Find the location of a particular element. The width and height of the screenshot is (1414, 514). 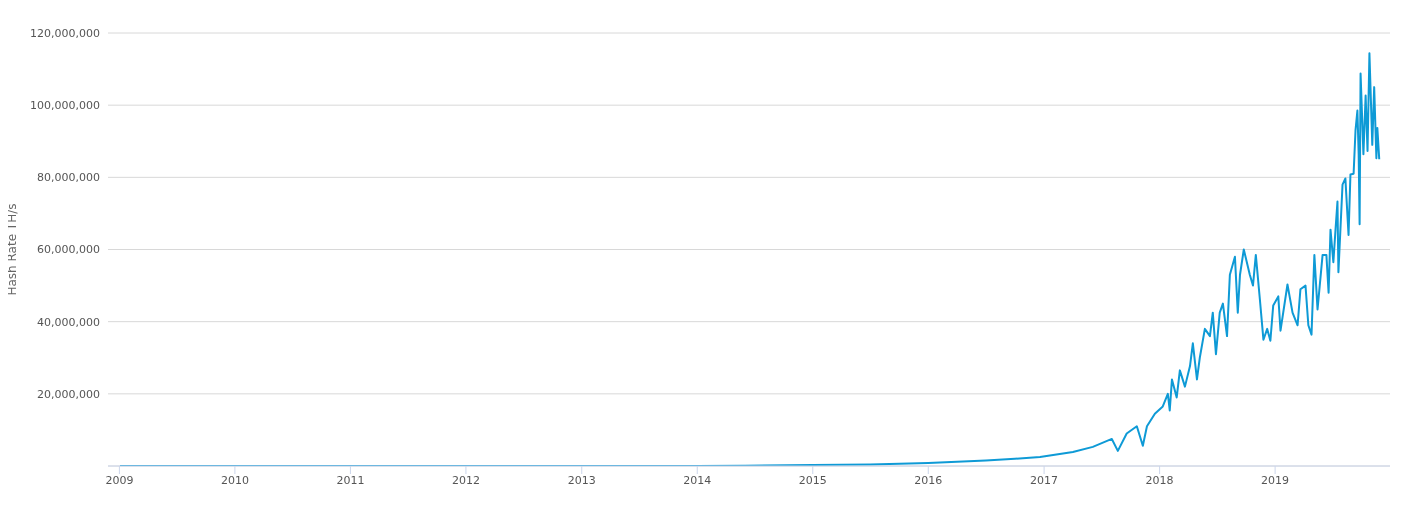

x-tick-label: 2009 is located at coordinates (119, 480).